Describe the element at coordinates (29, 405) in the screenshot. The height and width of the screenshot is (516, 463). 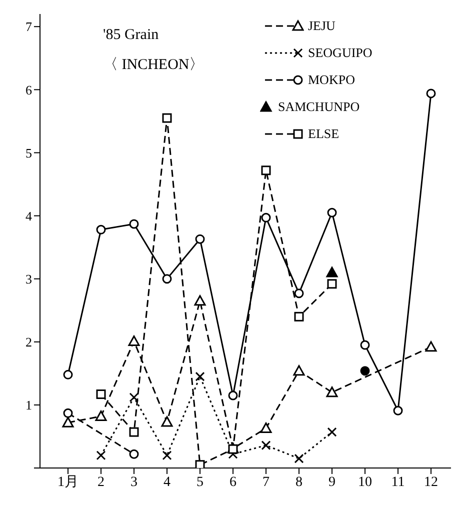
I see `y-tick-label: 1` at that location.